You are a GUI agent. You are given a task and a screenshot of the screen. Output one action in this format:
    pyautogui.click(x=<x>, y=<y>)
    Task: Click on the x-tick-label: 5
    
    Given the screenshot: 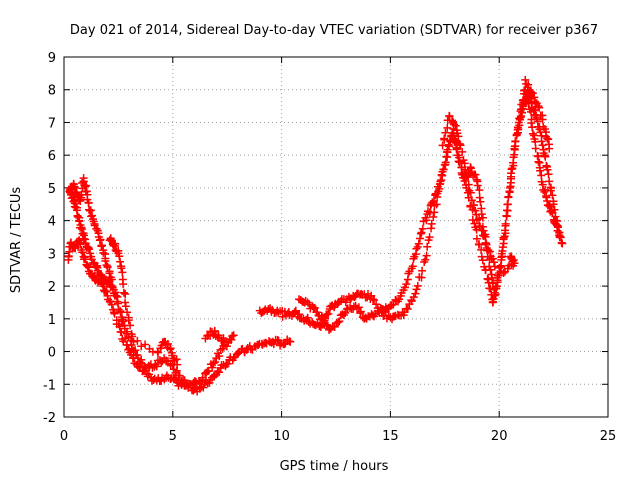 What is the action you would take?
    pyautogui.click(x=173, y=436)
    